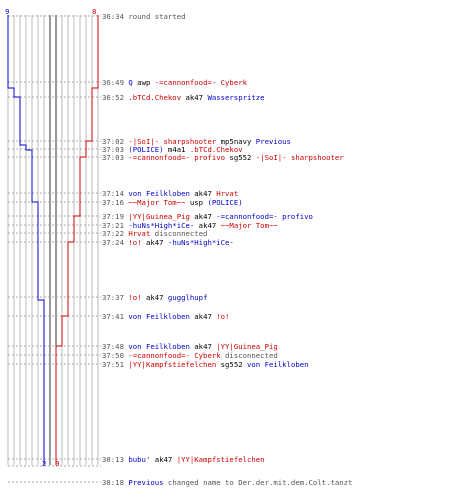  I want to click on event-time: 37:14, so click(113, 193).